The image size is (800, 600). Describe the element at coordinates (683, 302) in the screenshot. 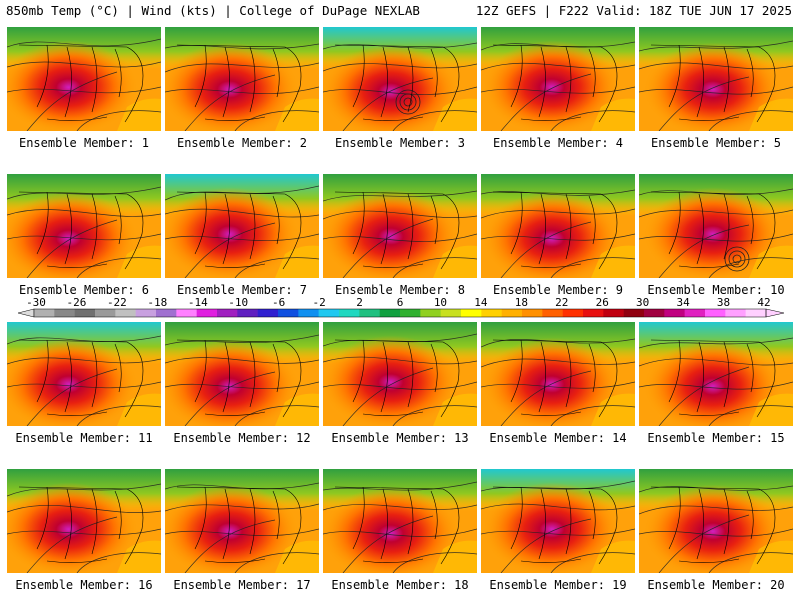

I see `colorbar-tick-label: 34` at that location.